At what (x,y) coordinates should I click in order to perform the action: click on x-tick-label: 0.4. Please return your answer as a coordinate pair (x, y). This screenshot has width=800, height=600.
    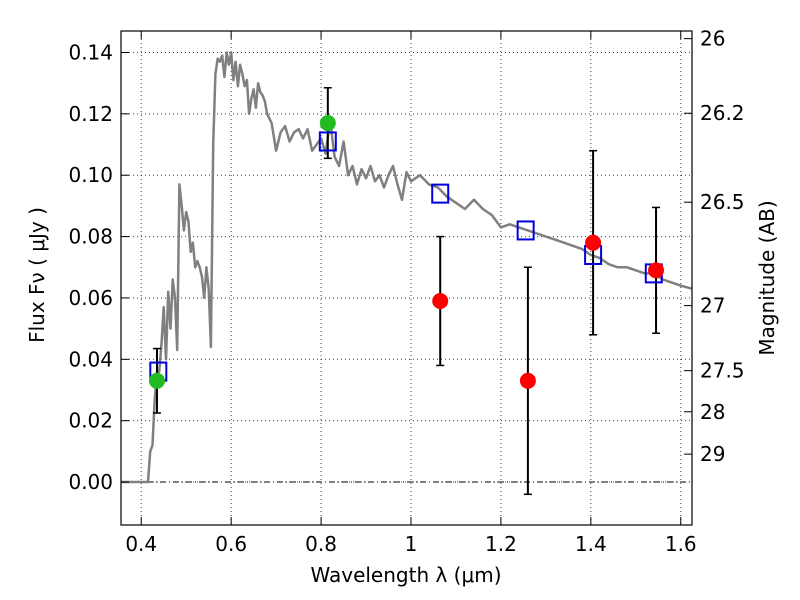
    Looking at the image, I should click on (141, 544).